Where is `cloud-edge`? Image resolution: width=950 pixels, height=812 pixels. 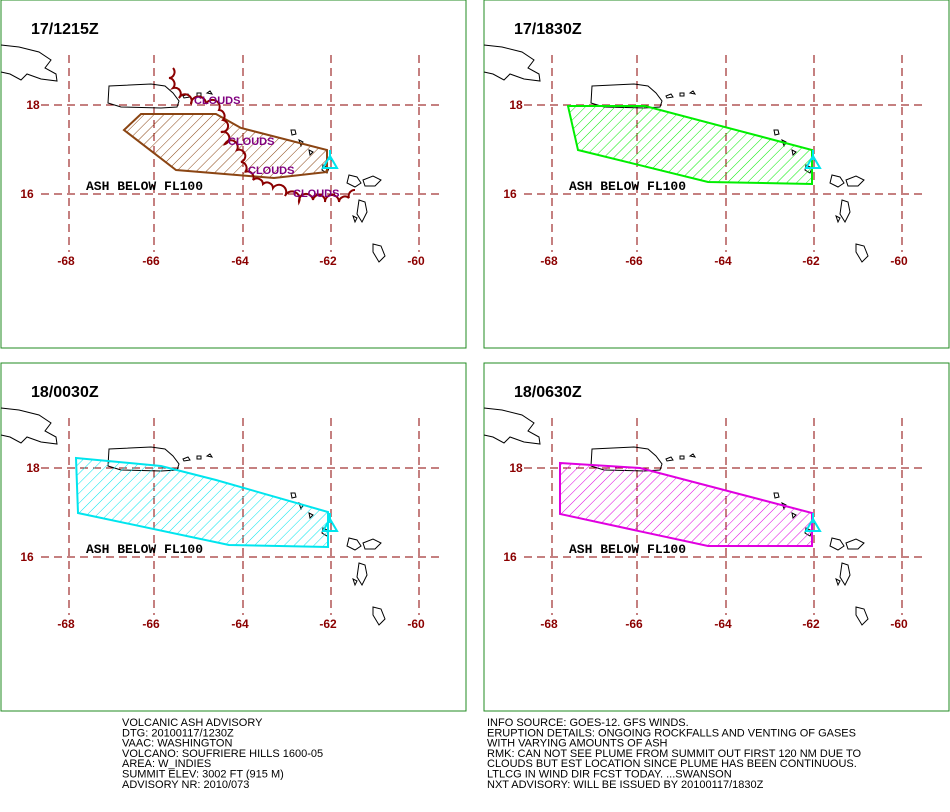 cloud-edge is located at coordinates (262, 136).